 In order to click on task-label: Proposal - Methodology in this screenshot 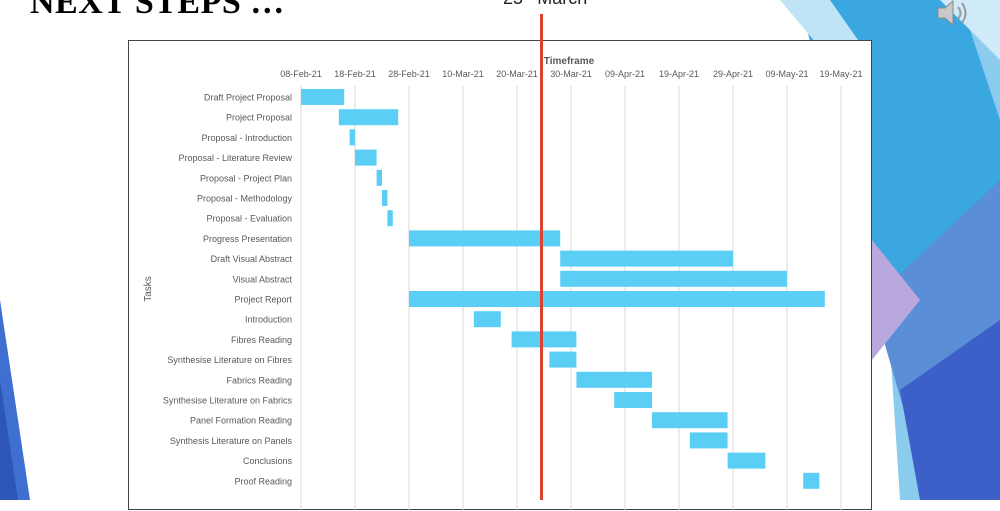, I will do `click(245, 199)`.